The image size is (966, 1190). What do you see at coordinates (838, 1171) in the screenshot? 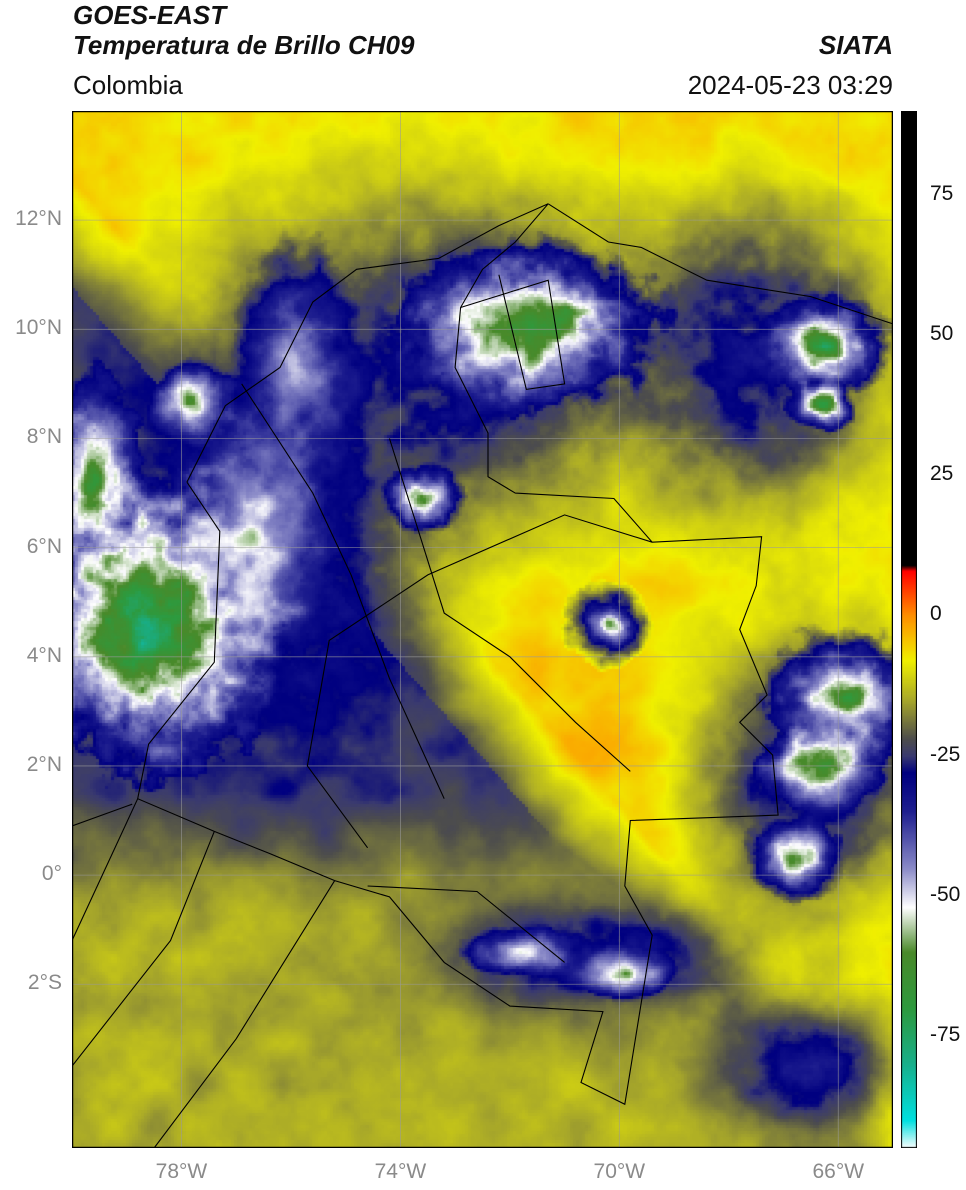
I see `longitude-tick-label: 66°W` at bounding box center [838, 1171].